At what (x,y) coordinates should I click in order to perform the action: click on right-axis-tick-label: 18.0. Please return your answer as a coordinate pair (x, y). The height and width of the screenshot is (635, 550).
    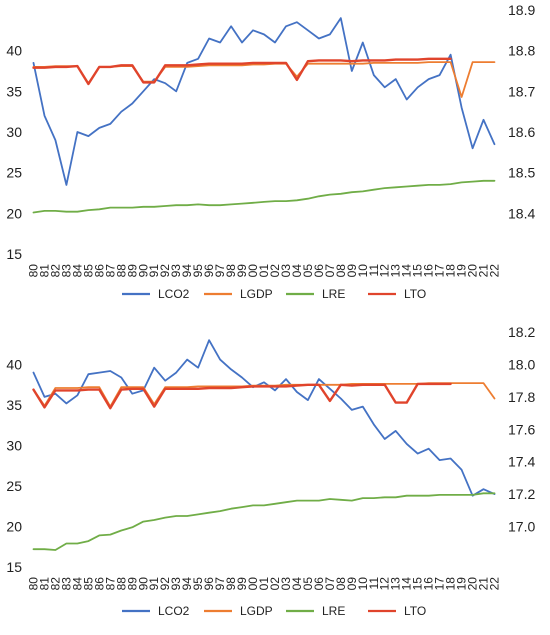
    Looking at the image, I should click on (521, 365).